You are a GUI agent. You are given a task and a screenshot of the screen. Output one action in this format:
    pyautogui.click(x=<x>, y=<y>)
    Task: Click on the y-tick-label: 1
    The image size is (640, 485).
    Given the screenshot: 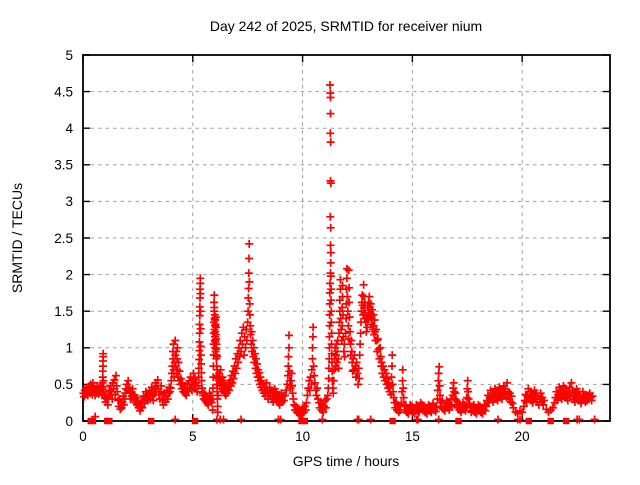 What is the action you would take?
    pyautogui.click(x=69, y=348)
    